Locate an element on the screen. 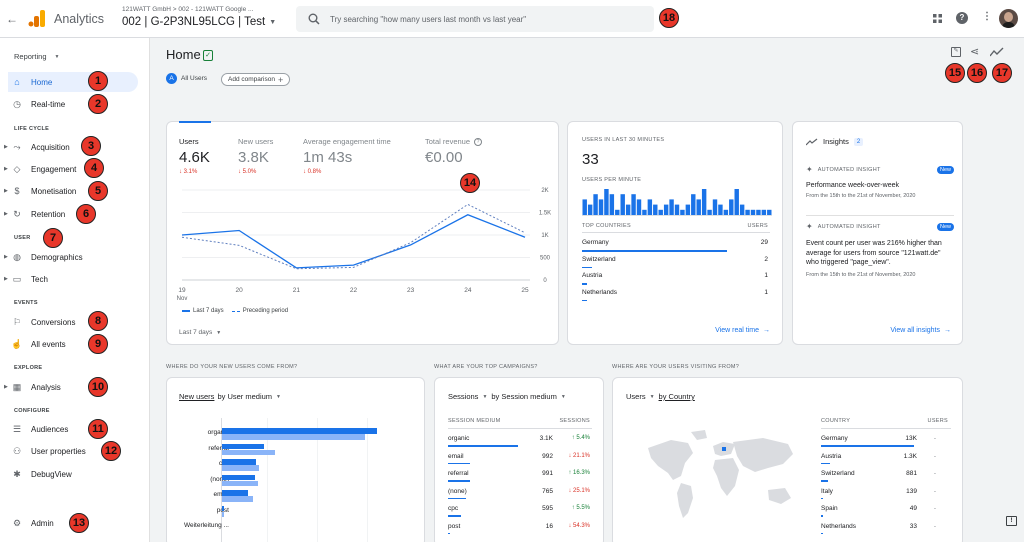  sessions-value: 765 is located at coordinates (547, 491).